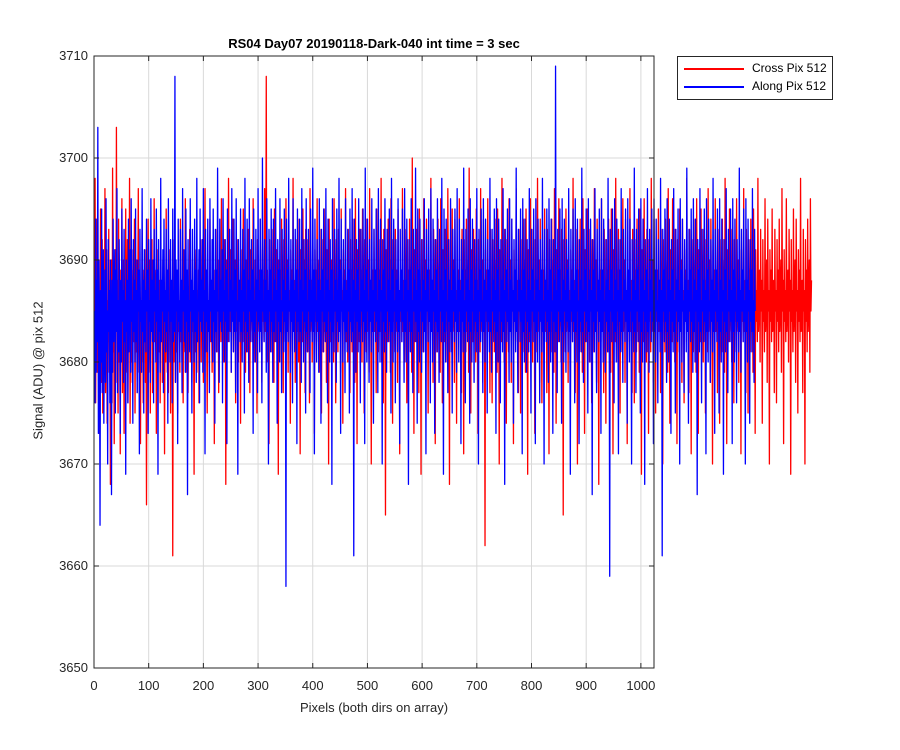  I want to click on x-axis-label: Pixels (both dirs on array), so click(374, 707).